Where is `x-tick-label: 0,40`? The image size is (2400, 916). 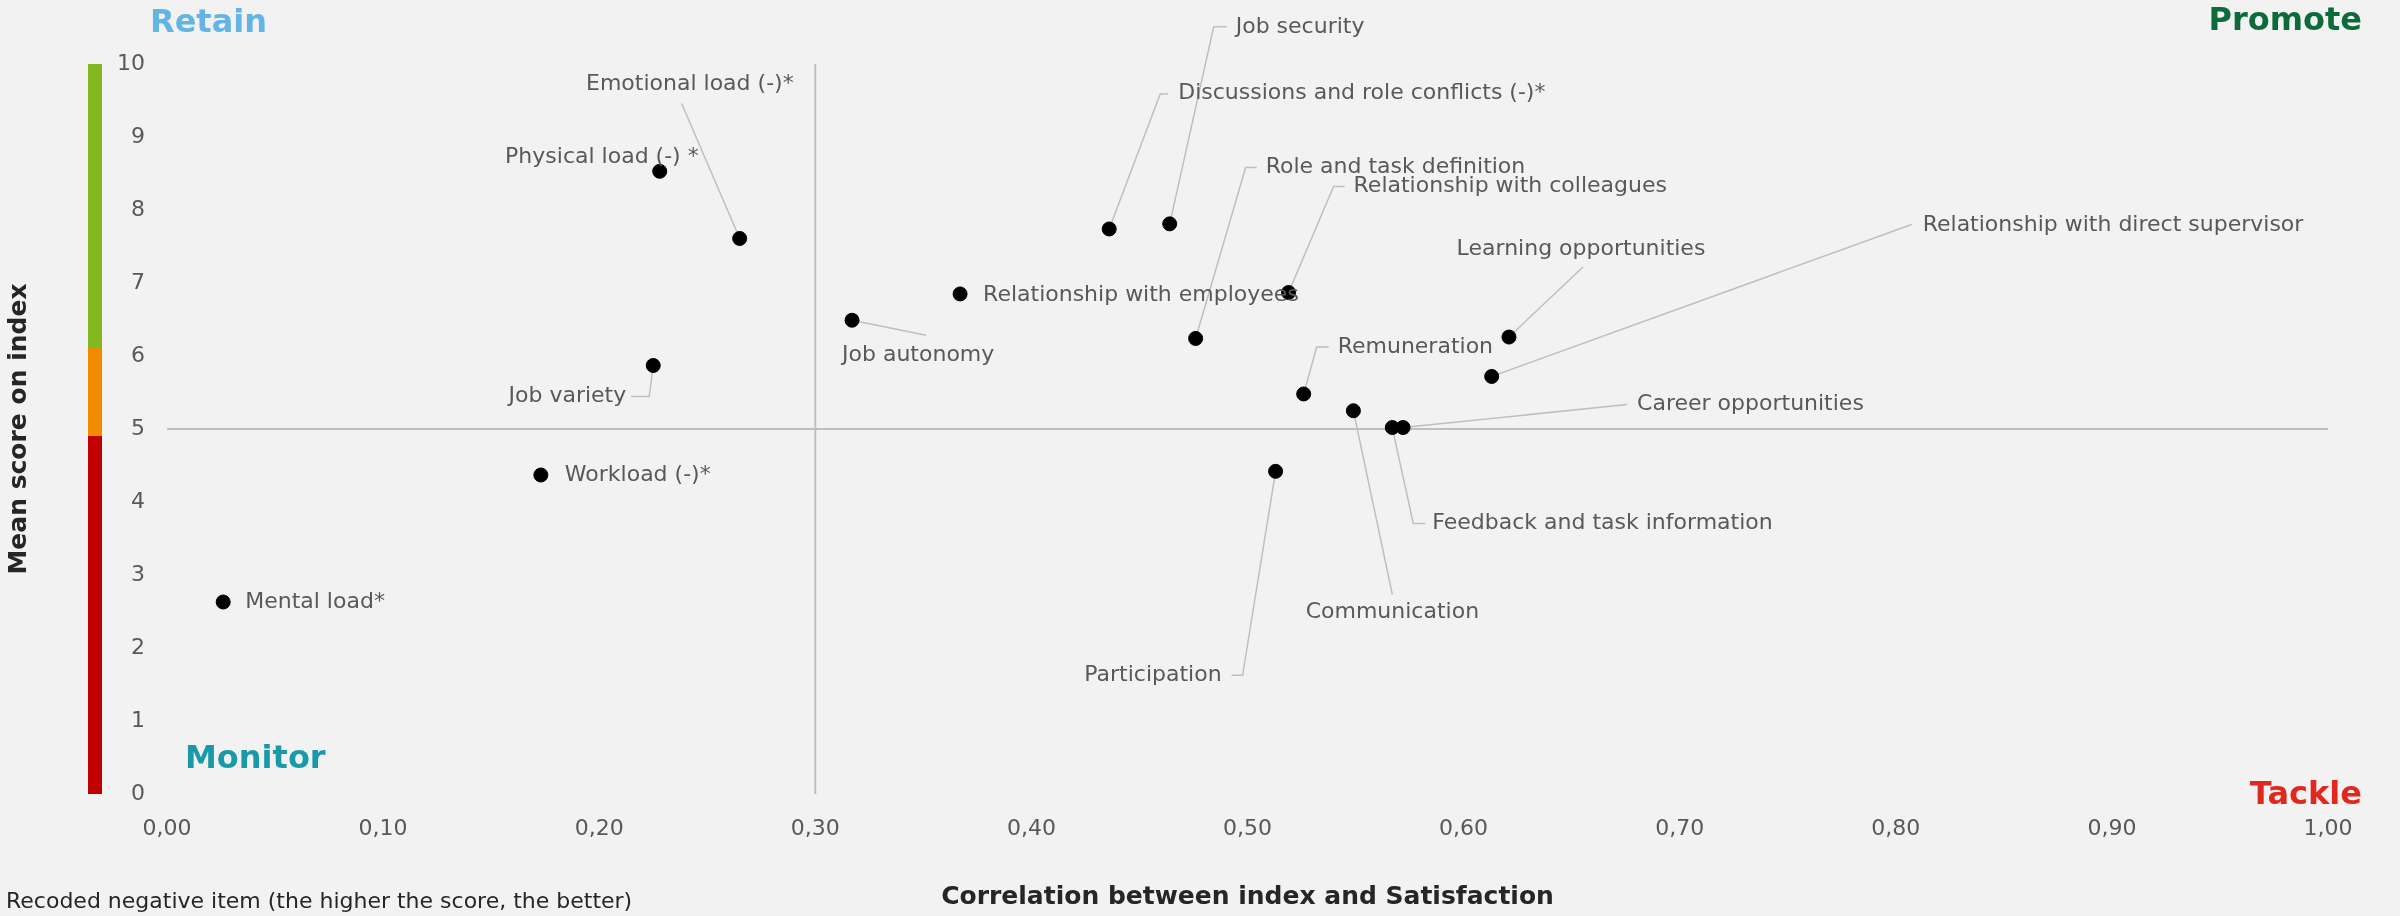 x-tick-label: 0,40 is located at coordinates (1031, 827).